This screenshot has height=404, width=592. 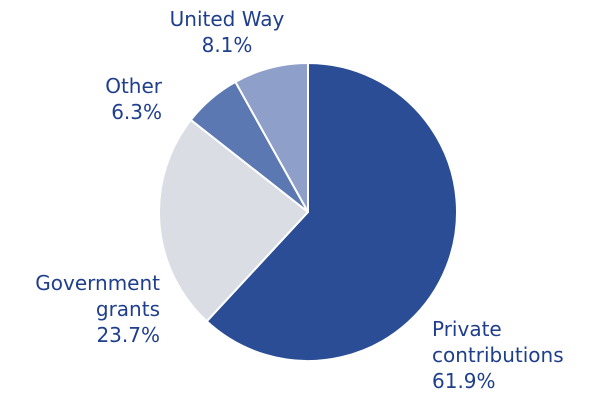 What do you see at coordinates (271, 137) in the screenshot?
I see `pie-slice-united-way` at bounding box center [271, 137].